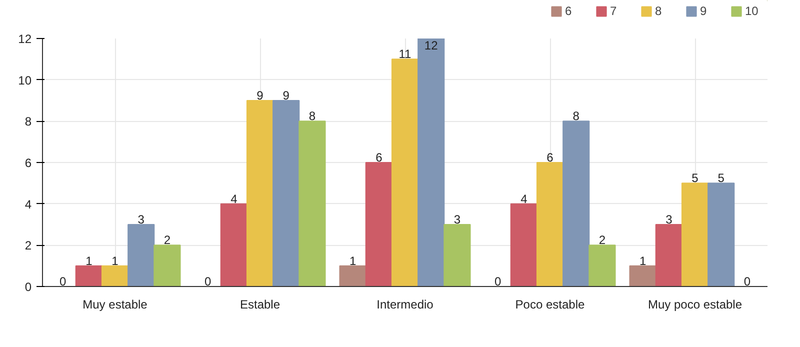  I want to click on y-tick-label: 8, so click(28, 121).